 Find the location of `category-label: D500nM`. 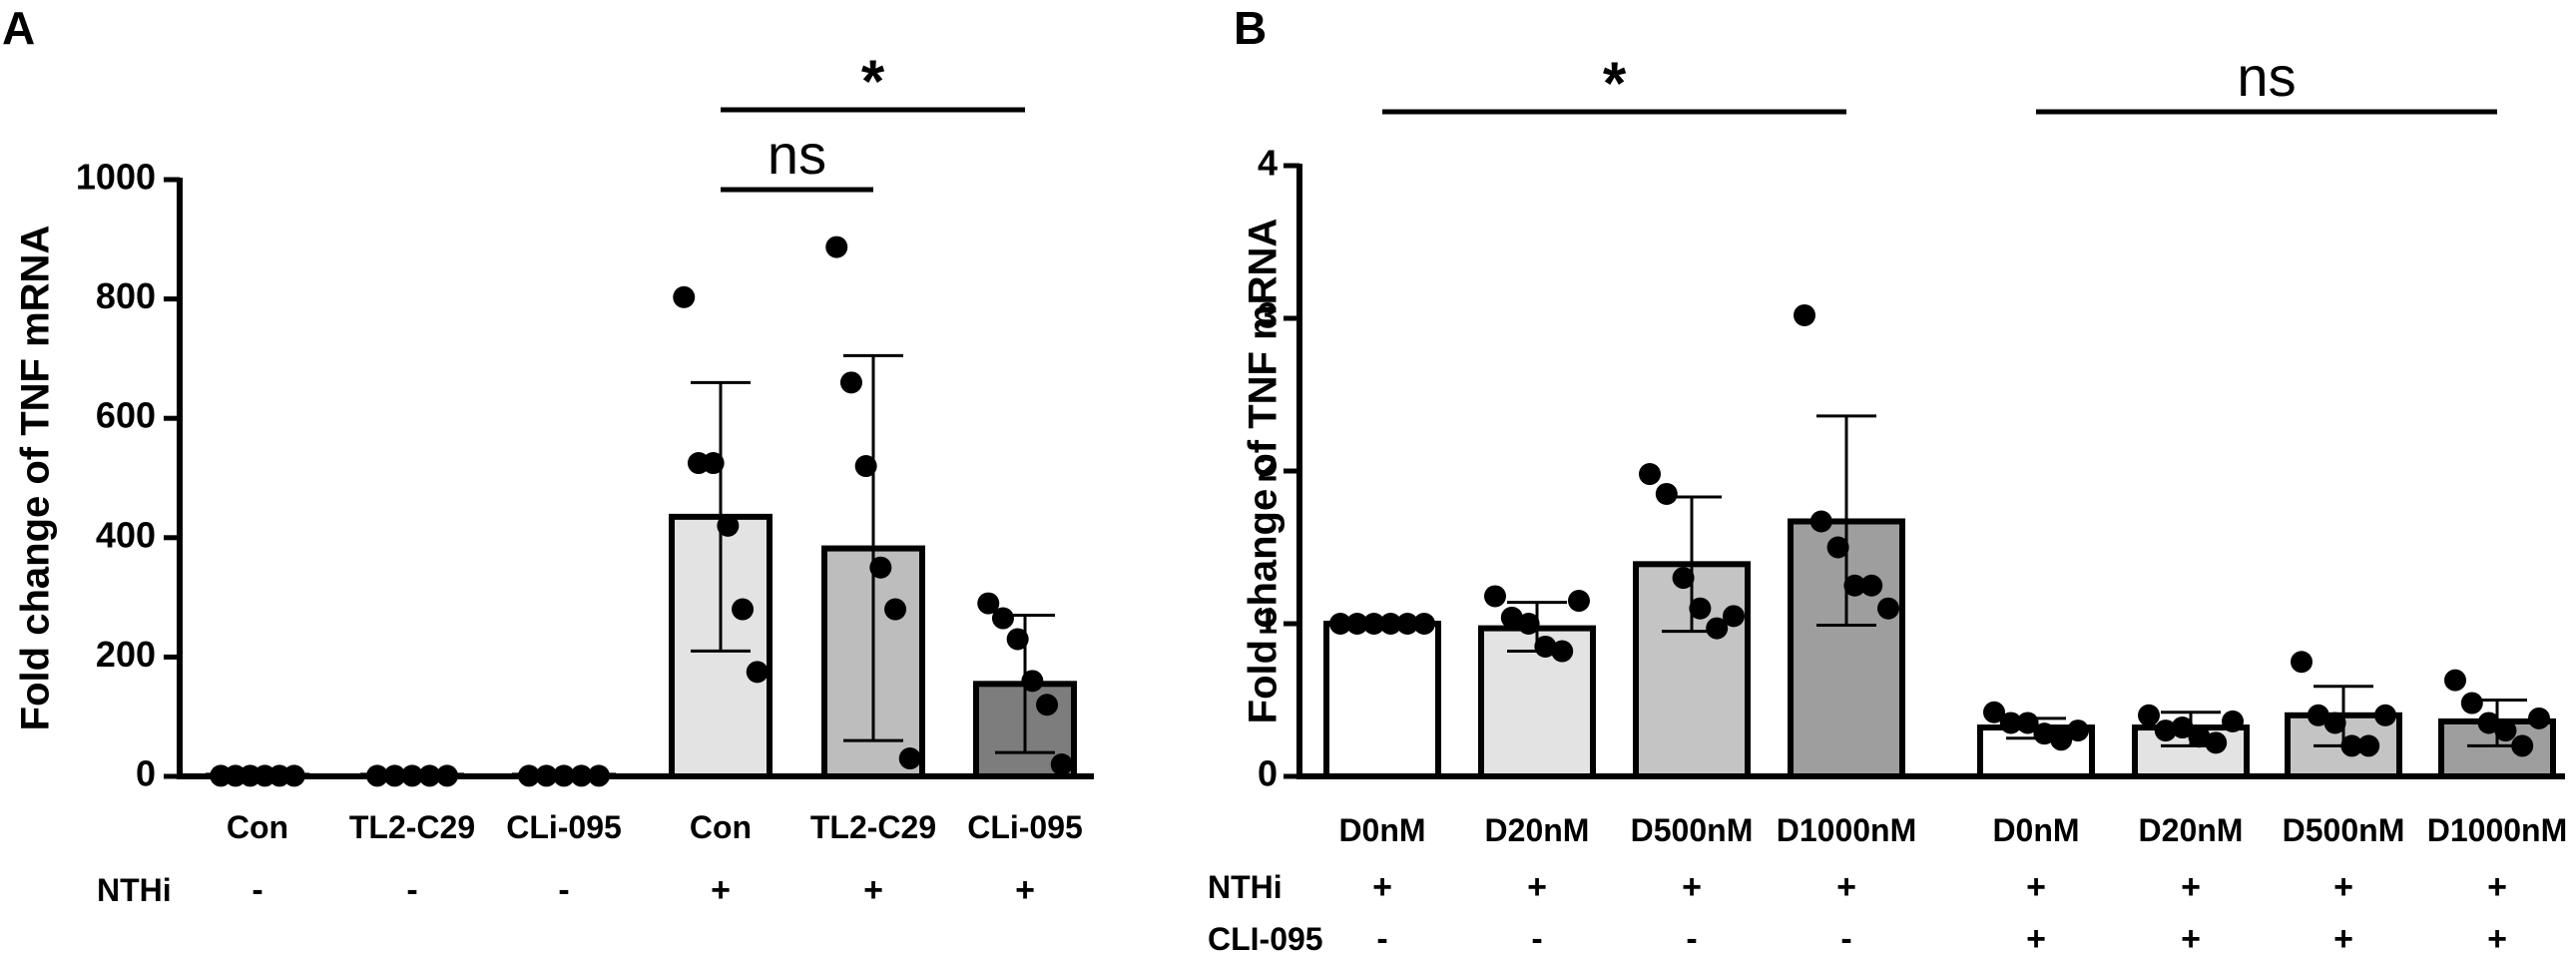

category-label: D500nM is located at coordinates (1693, 830).